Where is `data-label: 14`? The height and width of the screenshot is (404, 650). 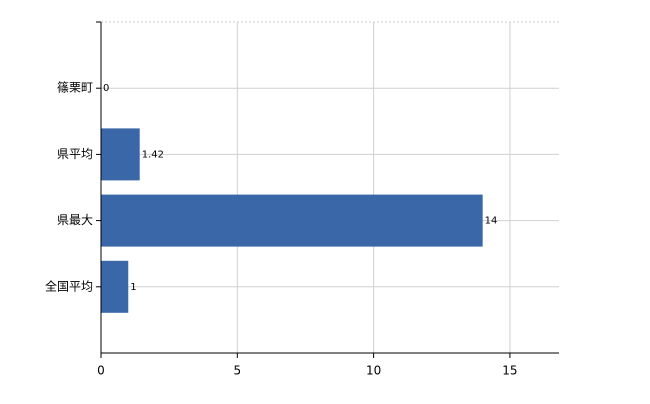
data-label: 14 is located at coordinates (491, 221).